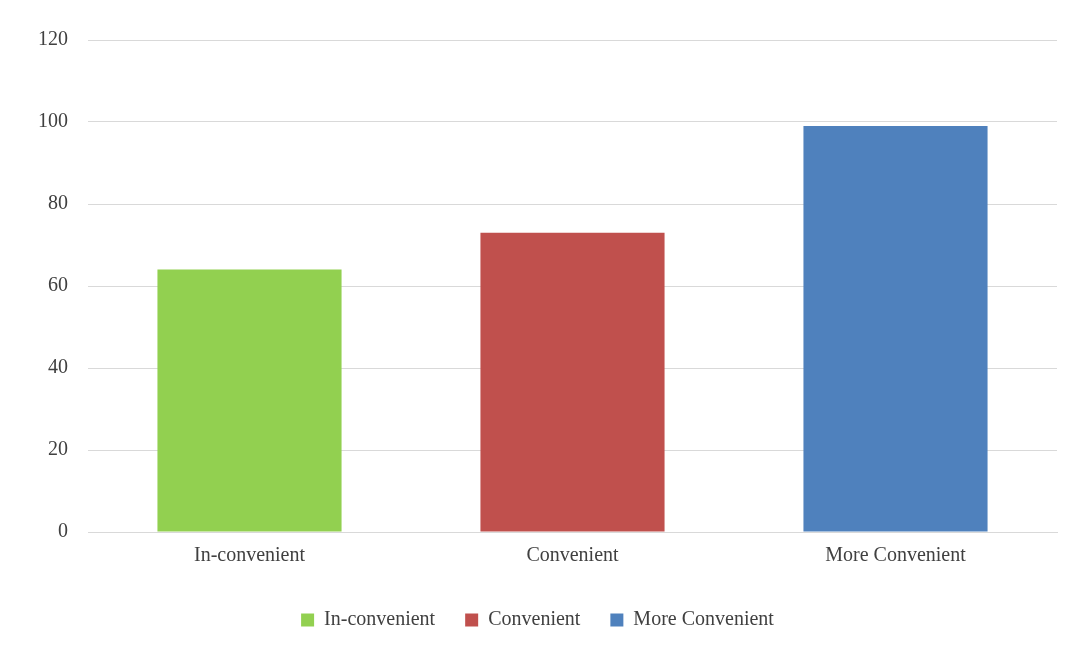 The height and width of the screenshot is (658, 1085). I want to click on y-tick-label: 20, so click(58, 448).